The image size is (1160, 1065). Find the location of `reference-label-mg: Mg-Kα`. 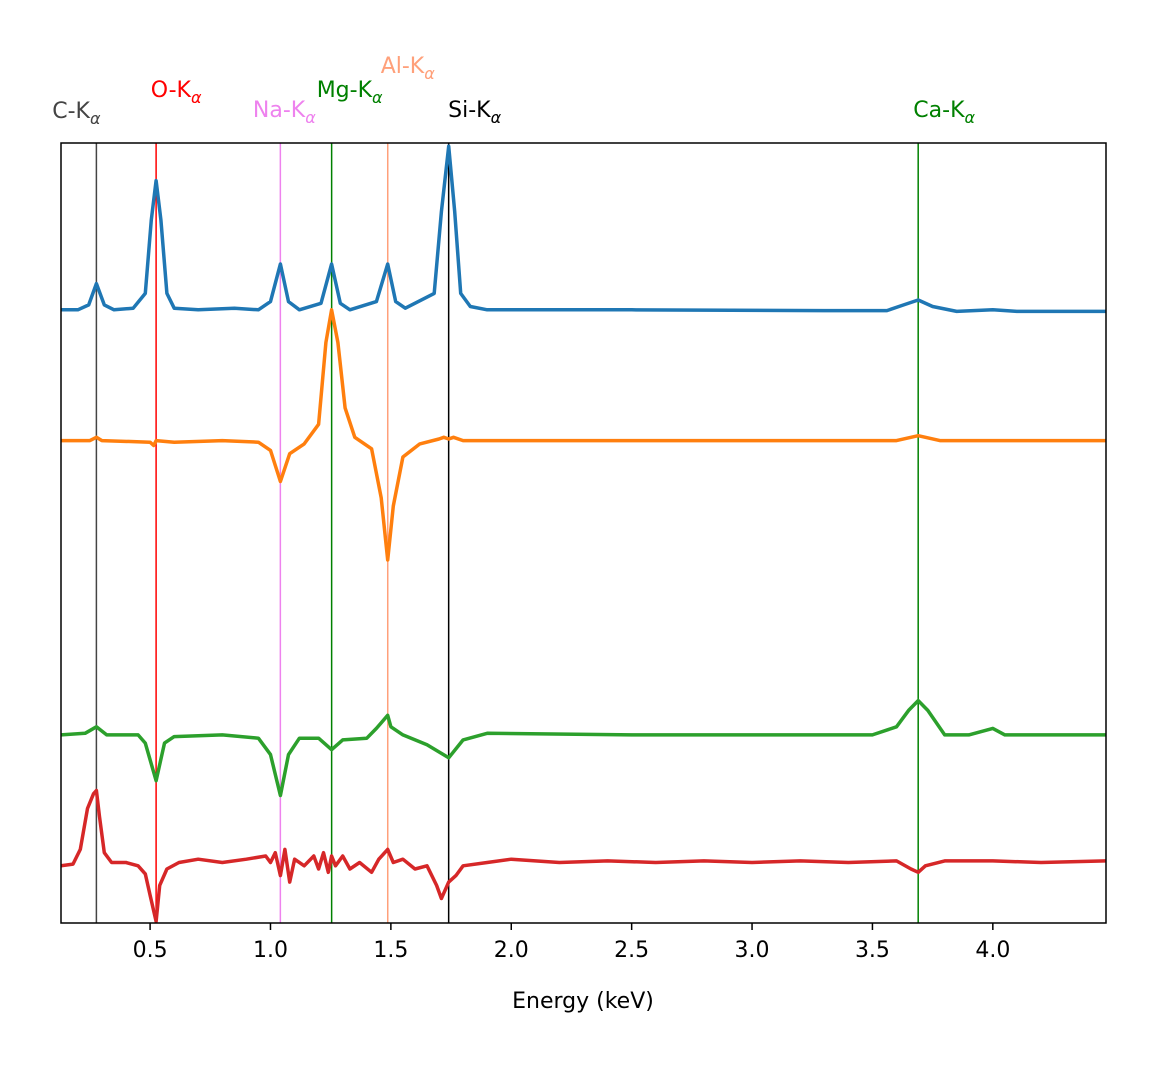

reference-label-mg: Mg-Kα is located at coordinates (350, 92).